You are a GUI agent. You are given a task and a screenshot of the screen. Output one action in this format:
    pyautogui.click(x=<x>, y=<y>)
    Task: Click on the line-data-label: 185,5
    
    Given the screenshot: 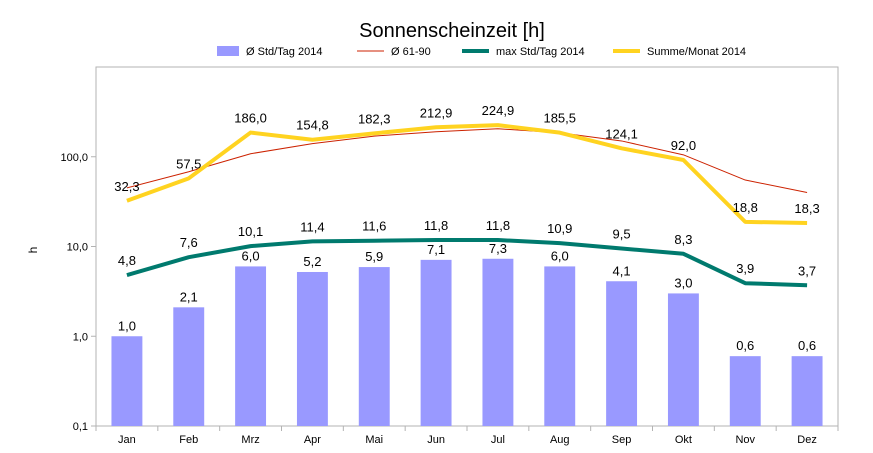 What is the action you would take?
    pyautogui.click(x=559, y=118)
    